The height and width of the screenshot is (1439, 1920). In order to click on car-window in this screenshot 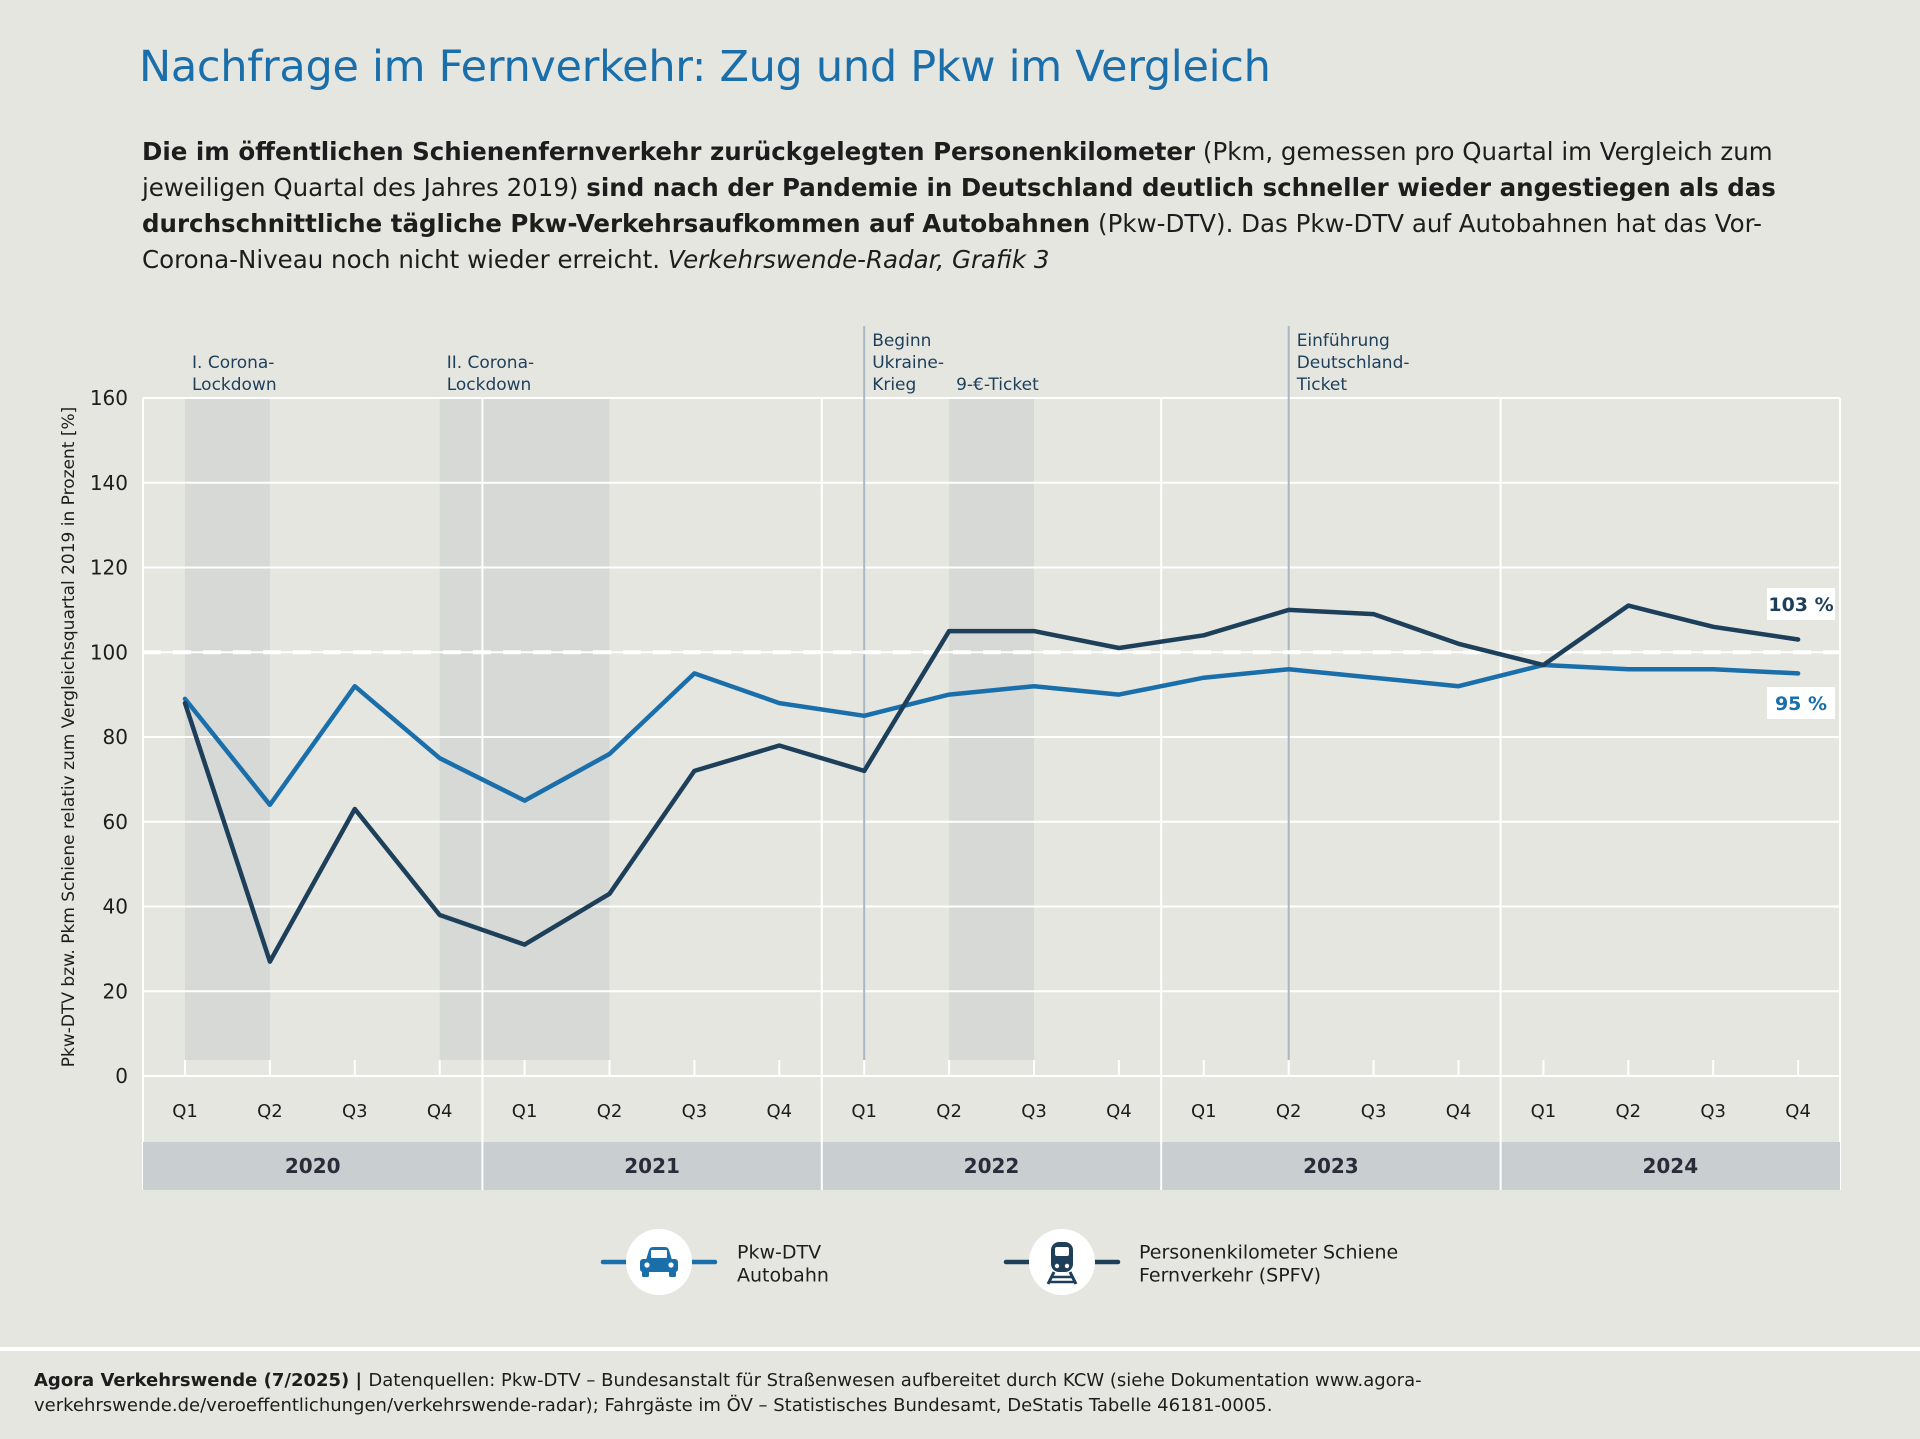, I will do `click(659, 1254)`.